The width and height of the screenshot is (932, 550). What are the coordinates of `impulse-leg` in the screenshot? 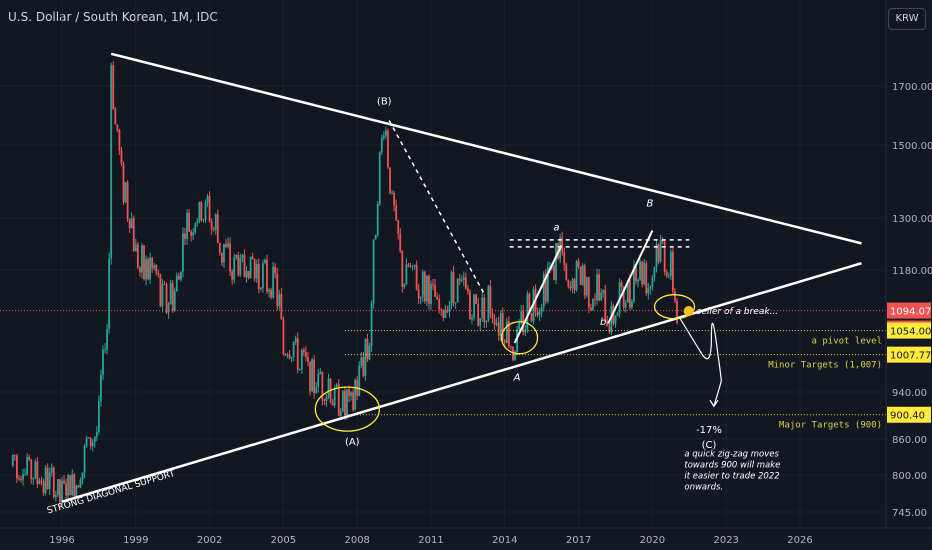 It's located at (630, 277).